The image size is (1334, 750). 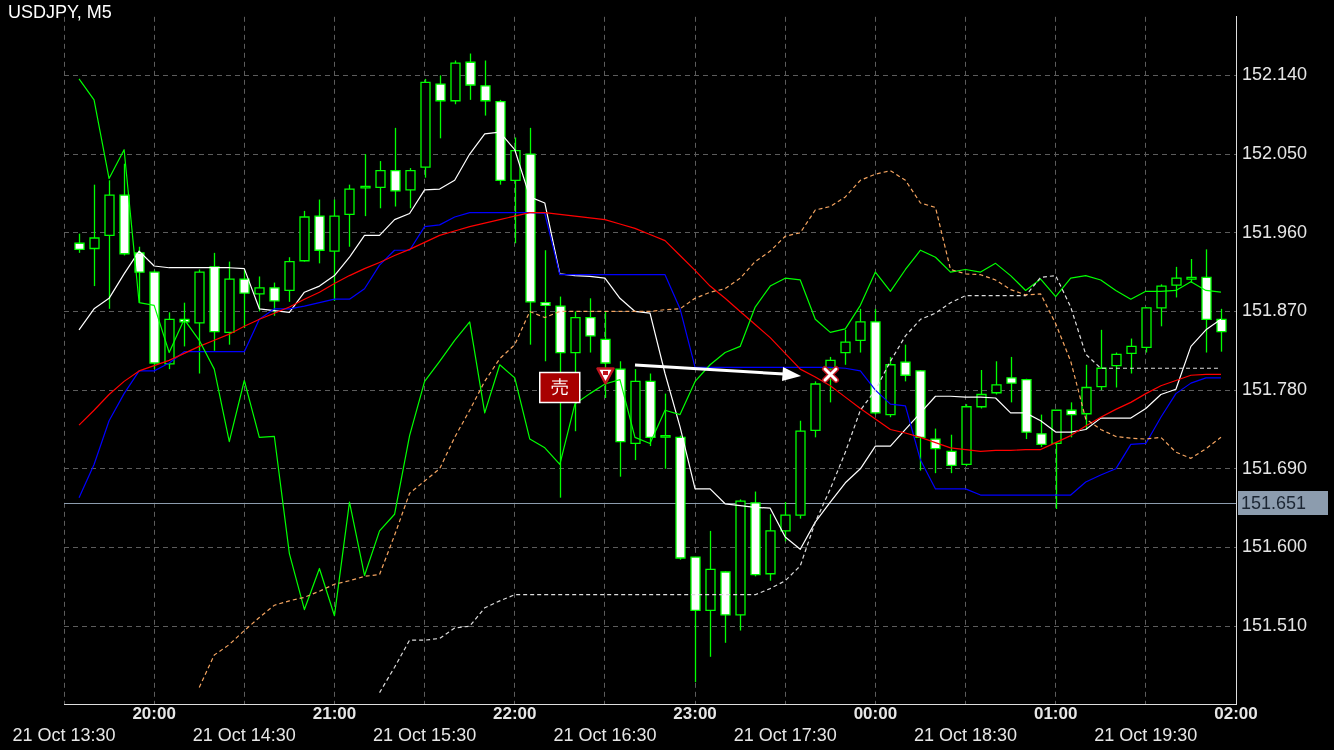 I want to click on y-tick-label: 151.960, so click(x=1275, y=231).